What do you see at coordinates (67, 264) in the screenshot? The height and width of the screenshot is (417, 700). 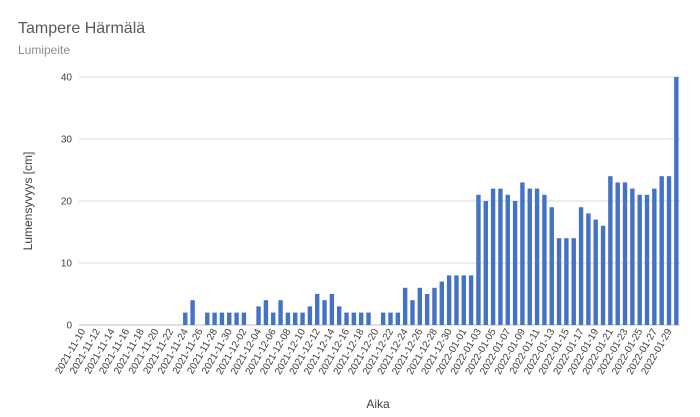 I see `y-tick-label: 10` at bounding box center [67, 264].